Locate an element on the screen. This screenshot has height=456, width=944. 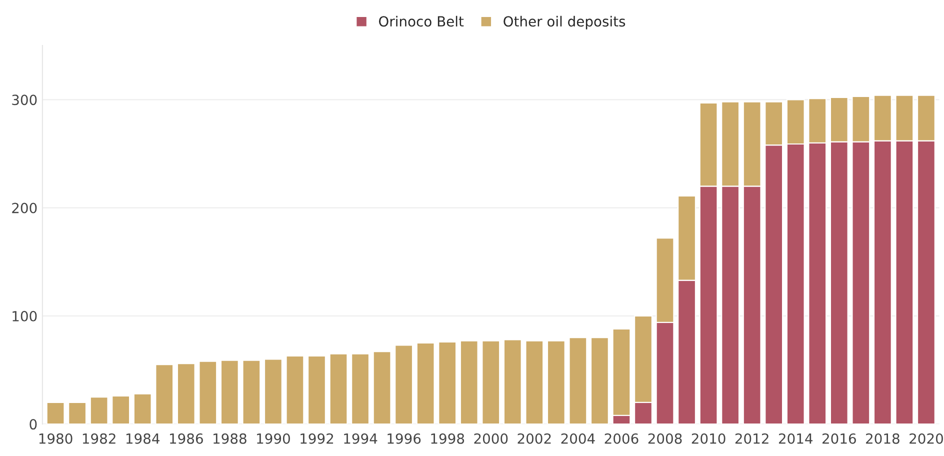
x-tick-label: 2002 is located at coordinates (534, 438).